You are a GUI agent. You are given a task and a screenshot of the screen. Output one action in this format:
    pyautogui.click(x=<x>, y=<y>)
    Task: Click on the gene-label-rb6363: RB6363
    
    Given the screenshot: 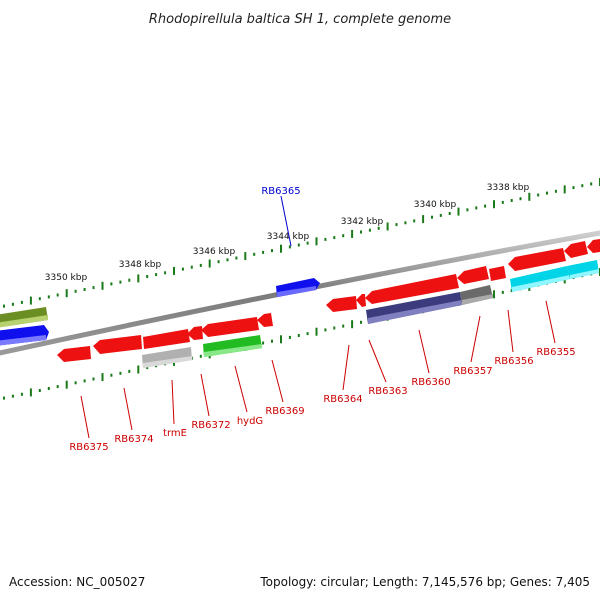 What is the action you would take?
    pyautogui.click(x=387, y=391)
    